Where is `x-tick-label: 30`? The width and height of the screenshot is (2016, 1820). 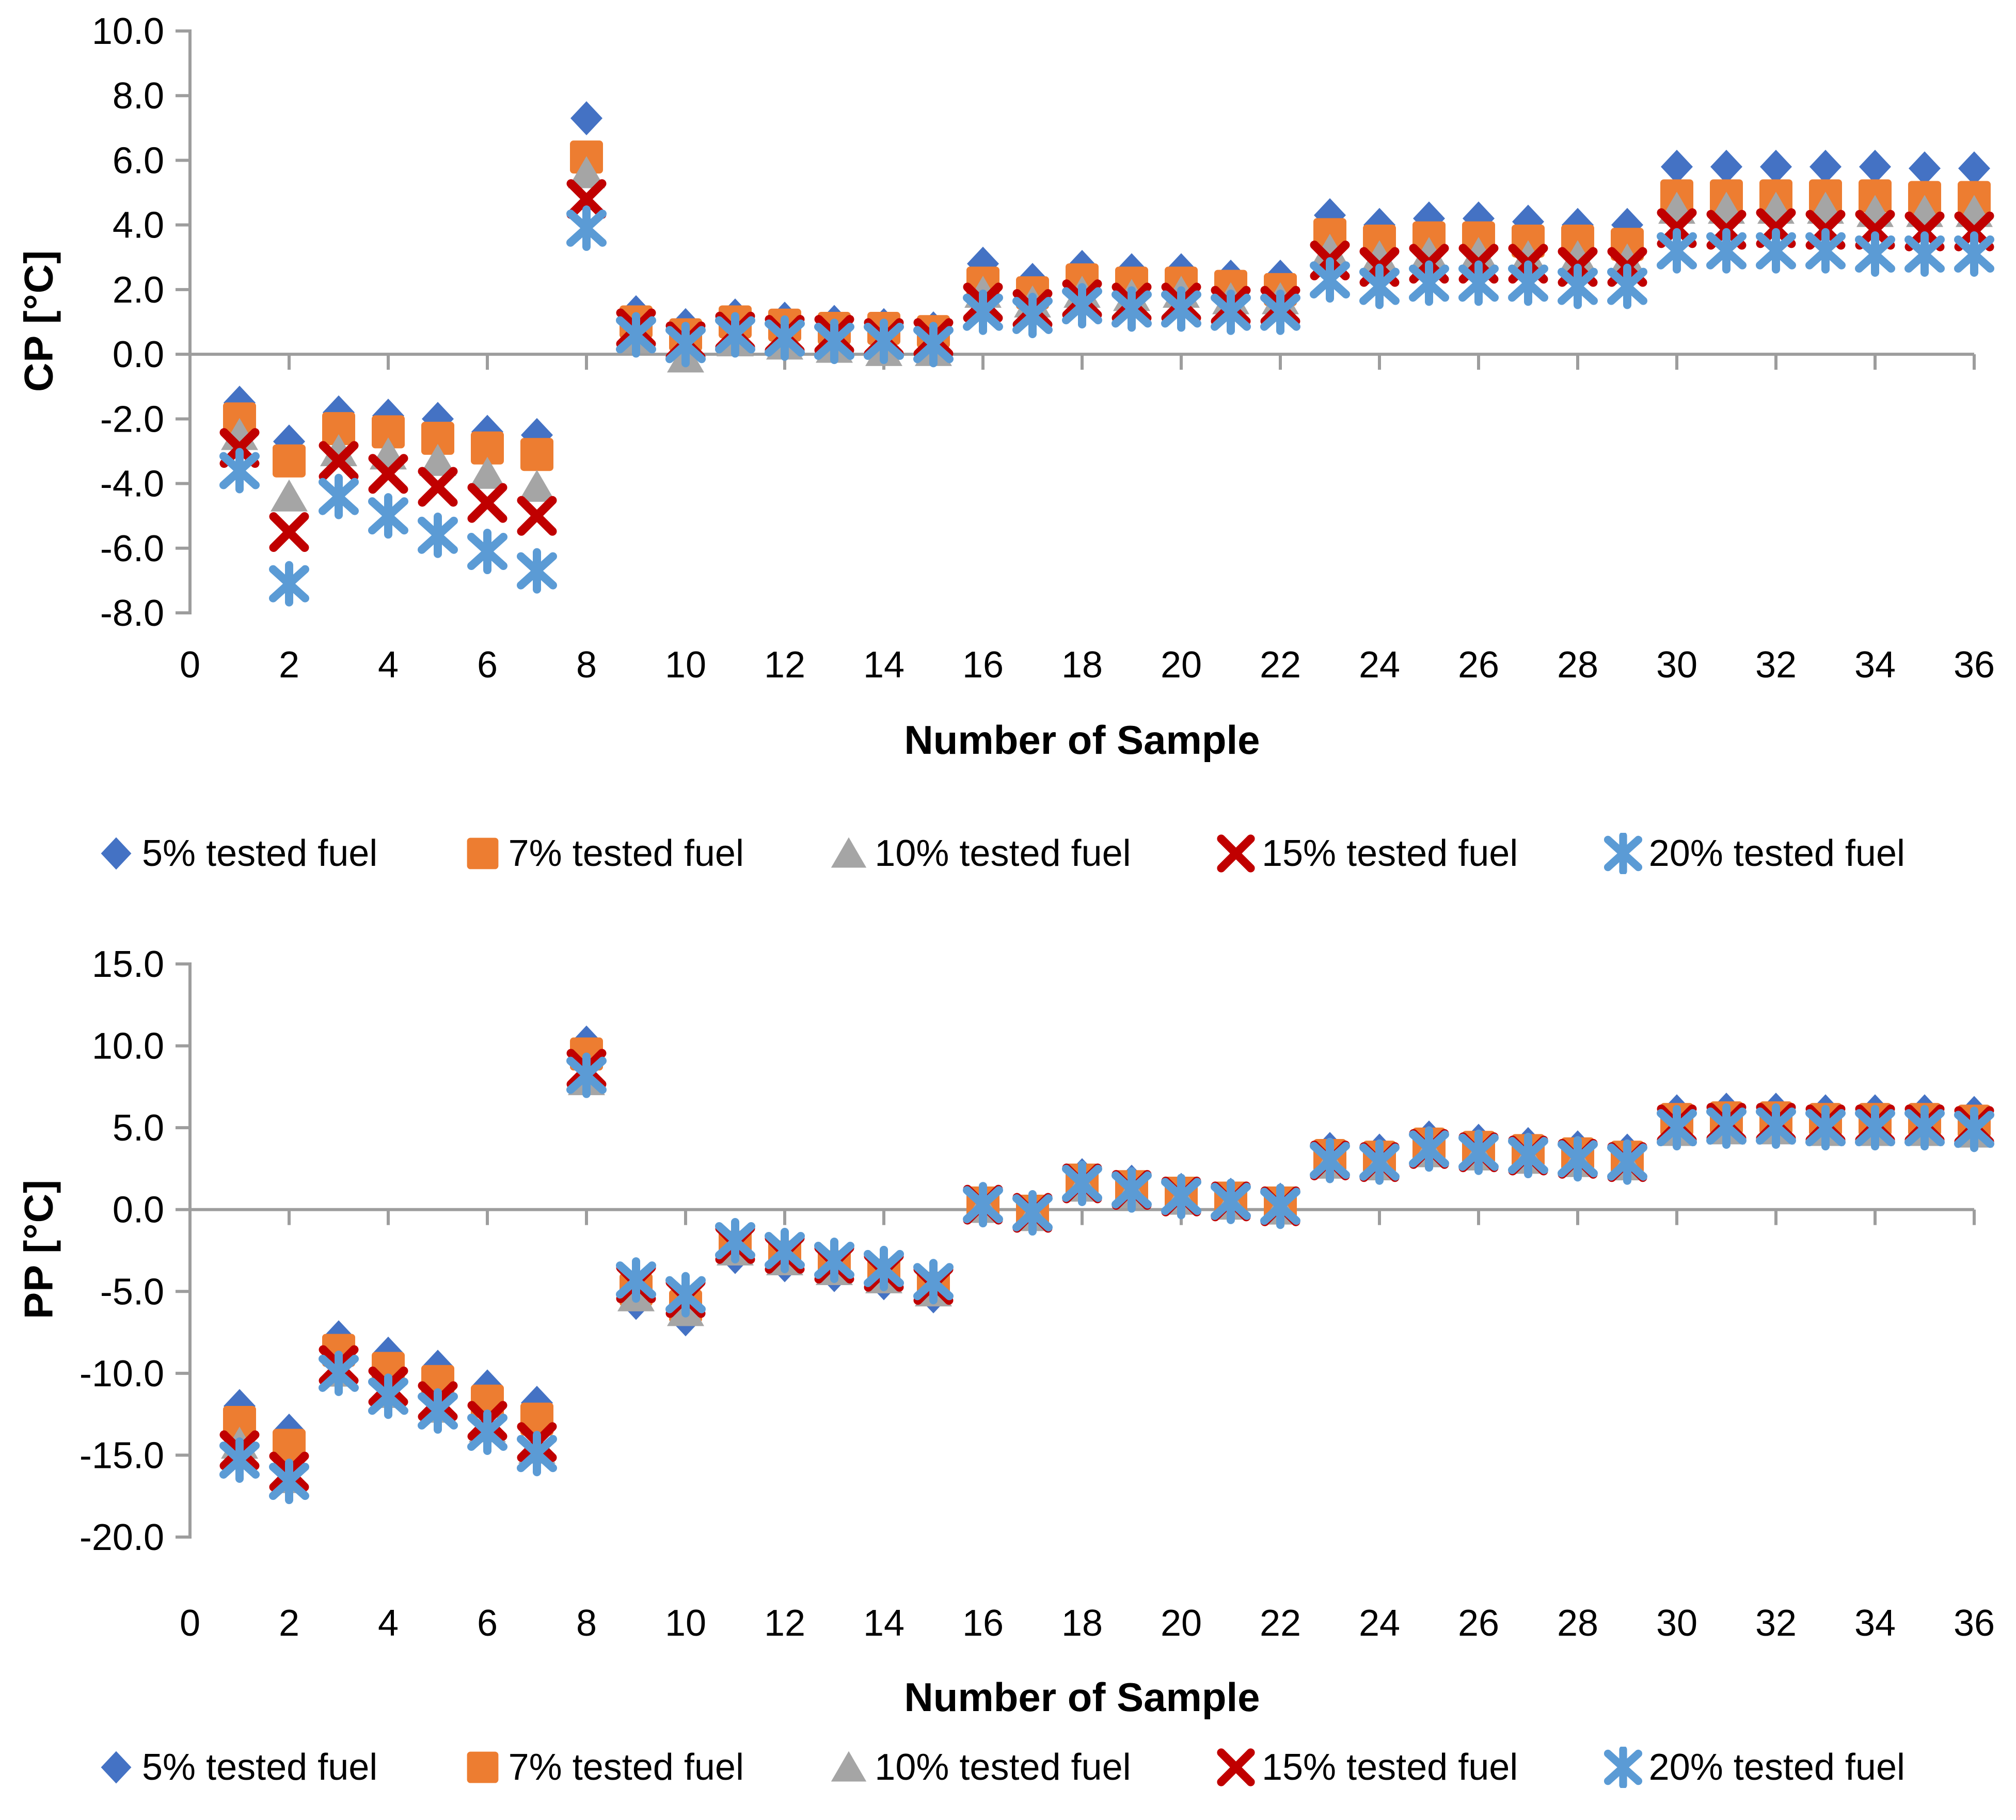
x-tick-label: 30 is located at coordinates (1676, 1623).